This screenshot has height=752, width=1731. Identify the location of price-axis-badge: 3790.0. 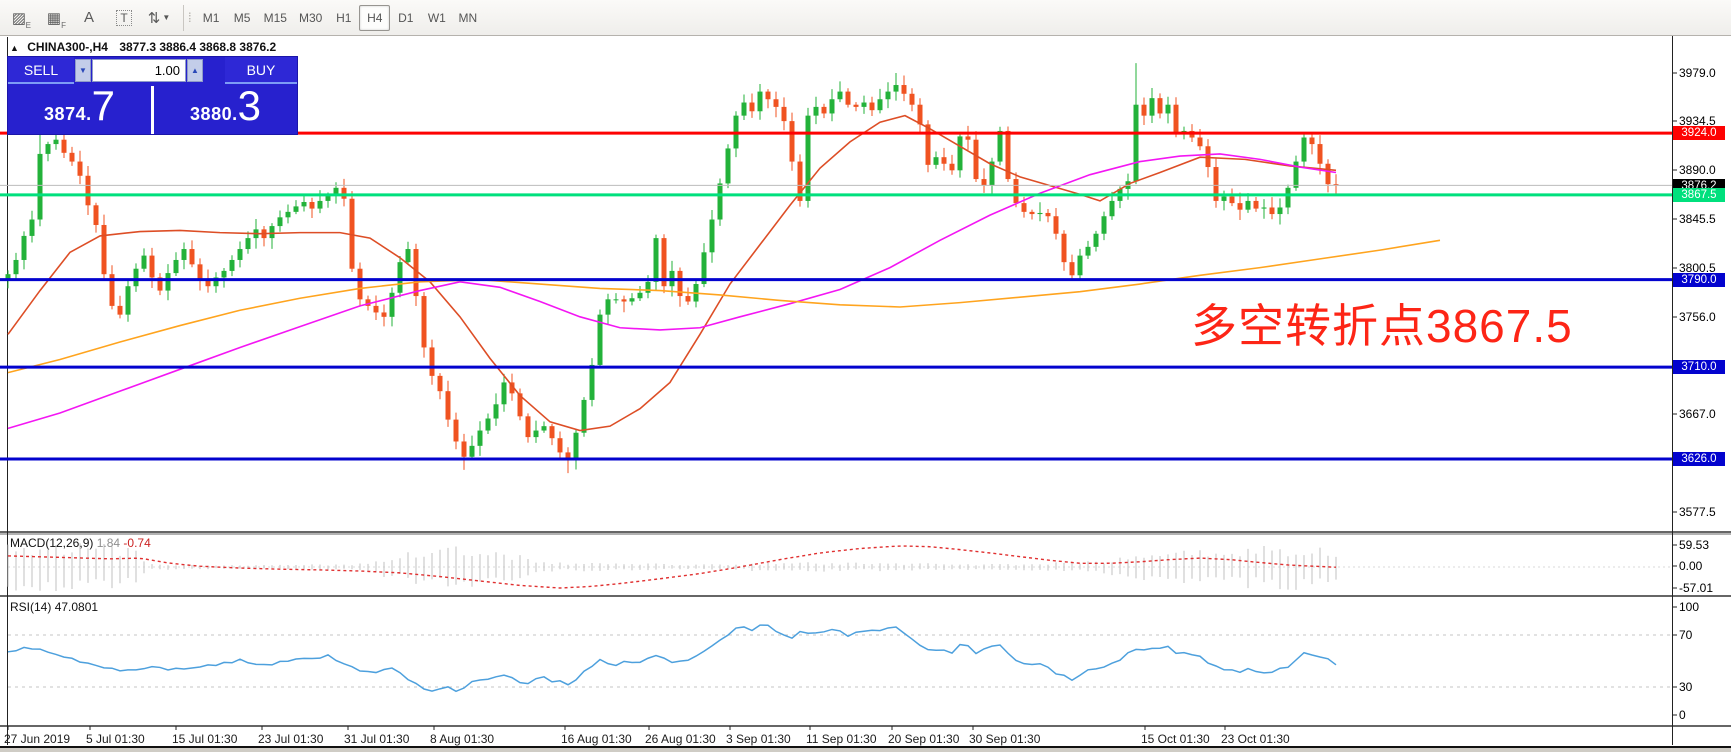
(1699, 280).